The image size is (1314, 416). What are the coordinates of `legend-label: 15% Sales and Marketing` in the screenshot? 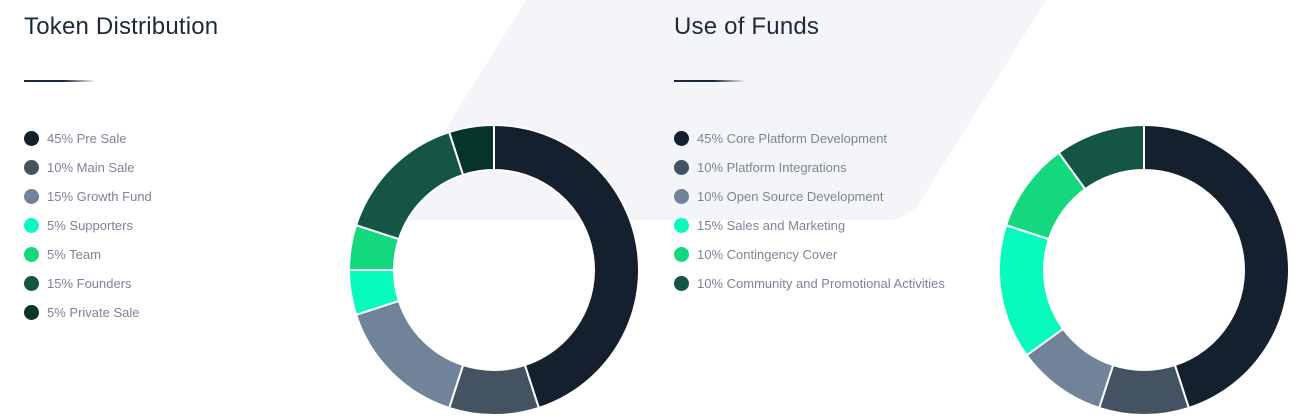 It's located at (771, 225).